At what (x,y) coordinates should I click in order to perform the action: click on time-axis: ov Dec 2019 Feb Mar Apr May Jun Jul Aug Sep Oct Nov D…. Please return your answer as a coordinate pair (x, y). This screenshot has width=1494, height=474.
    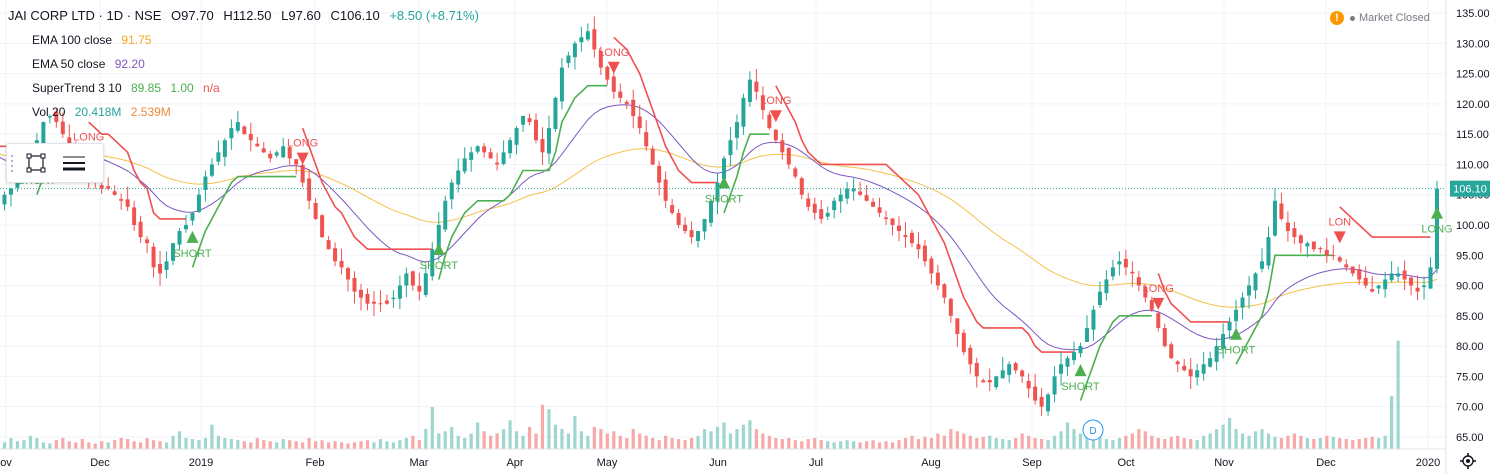
    Looking at the image, I should click on (720, 463).